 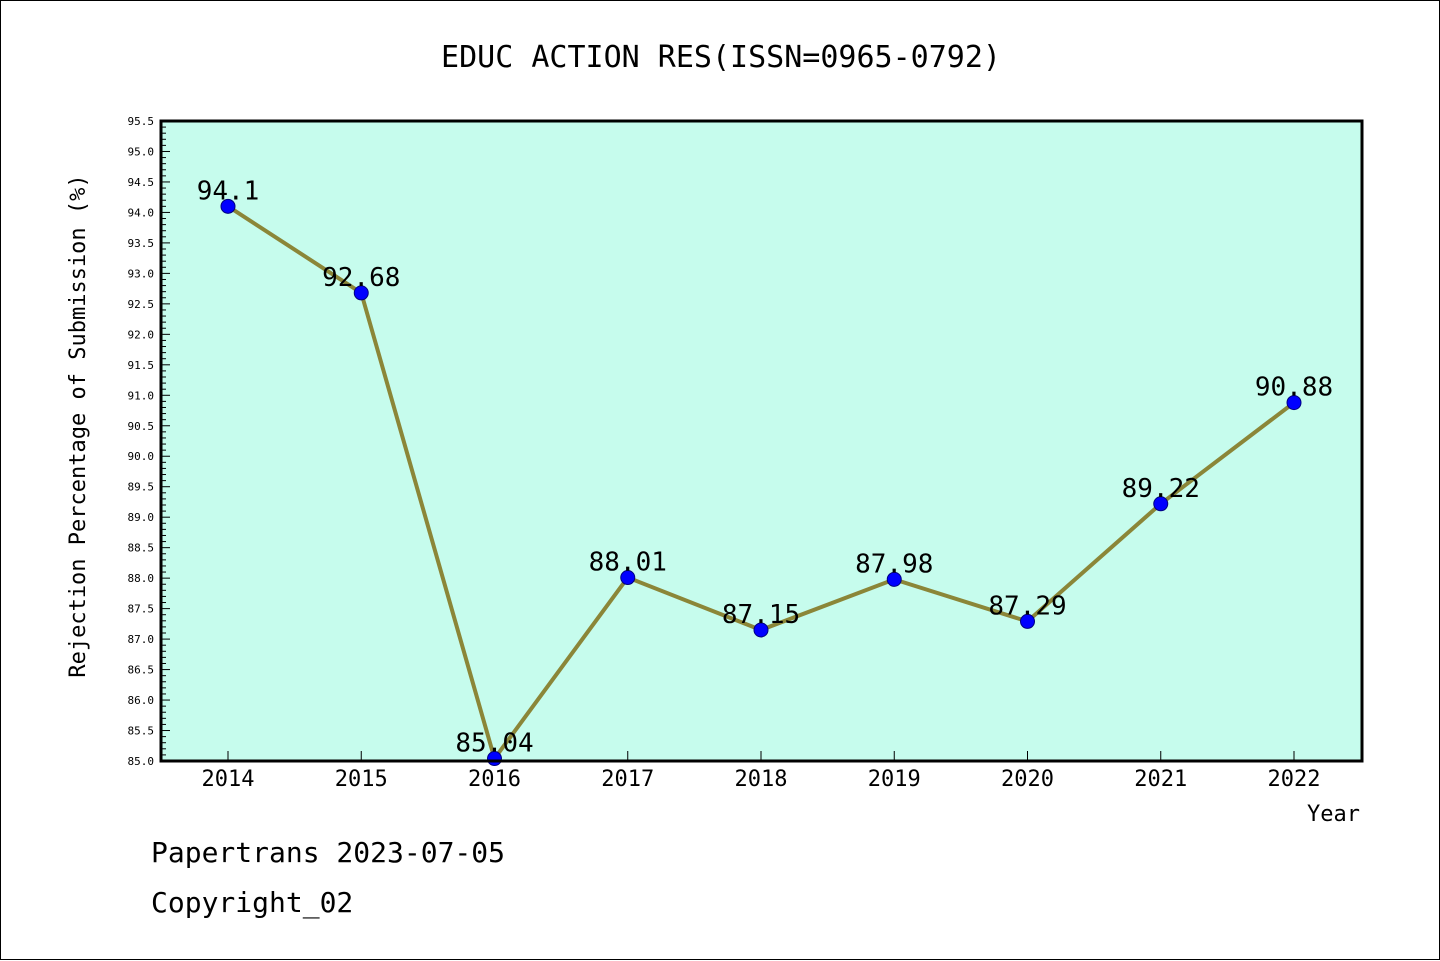 What do you see at coordinates (141, 700) in the screenshot?
I see `y-tick-label: 86.0` at bounding box center [141, 700].